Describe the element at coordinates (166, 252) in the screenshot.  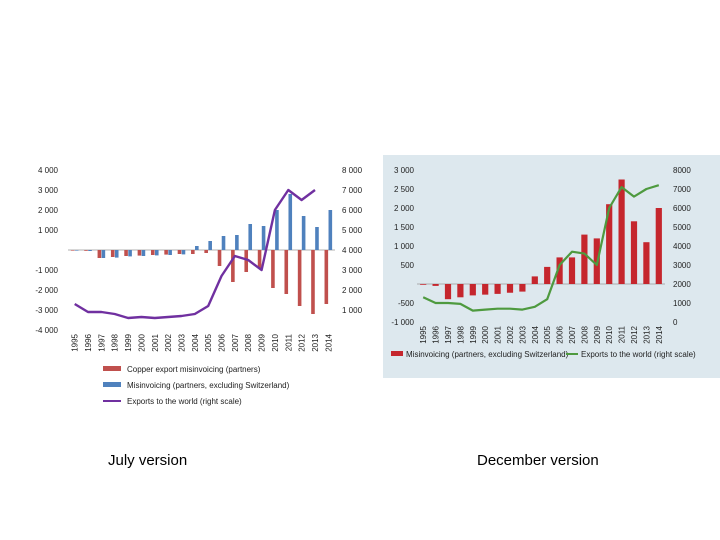
I see `july-bar-s0-2002` at that location.